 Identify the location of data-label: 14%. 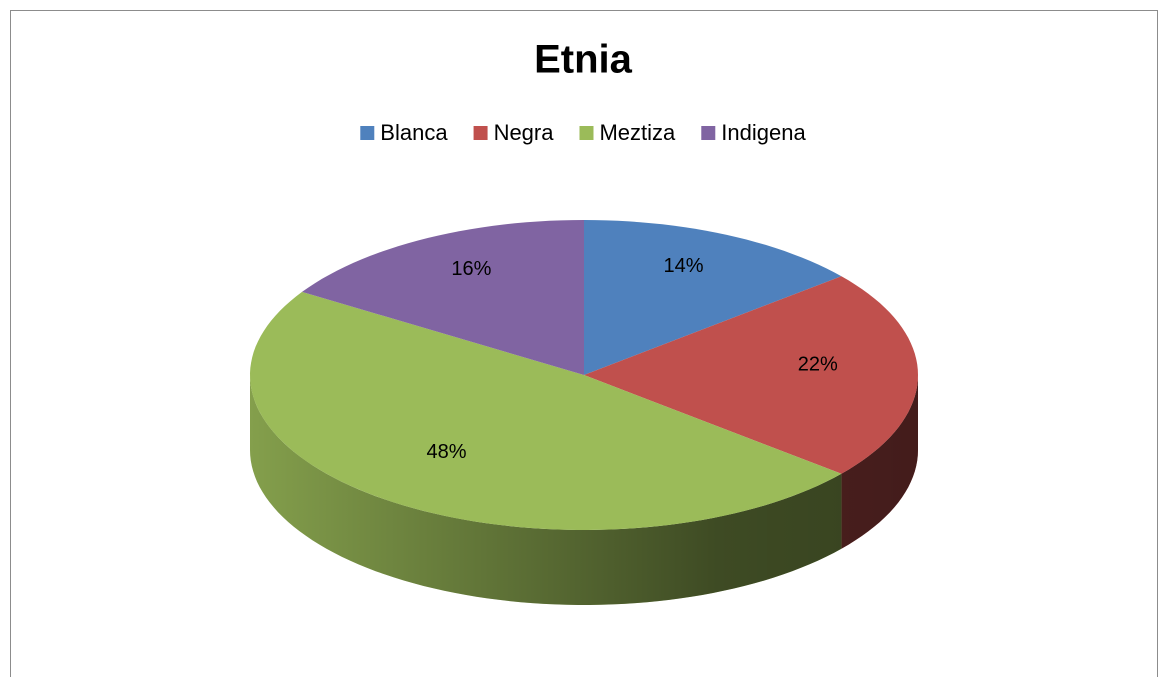
(684, 266).